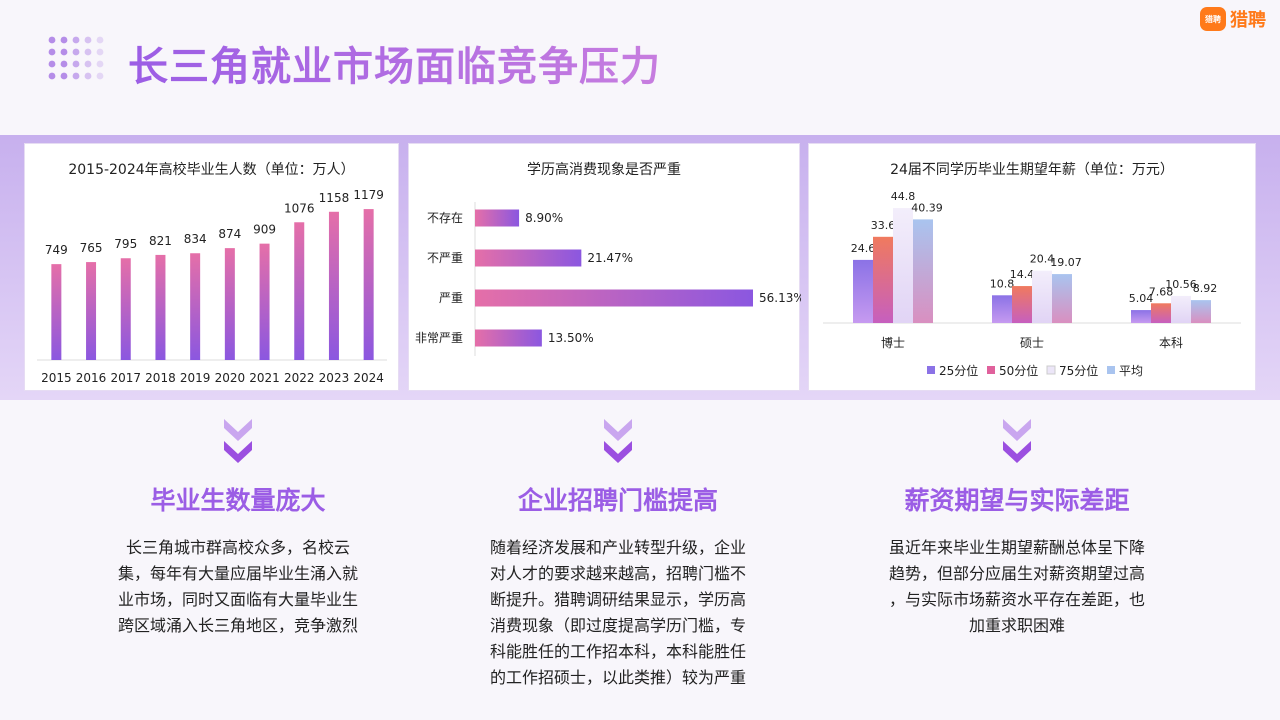 The height and width of the screenshot is (720, 1280). What do you see at coordinates (1017, 500) in the screenshot?
I see `insight-heading: 薪资期望与实际差距` at bounding box center [1017, 500].